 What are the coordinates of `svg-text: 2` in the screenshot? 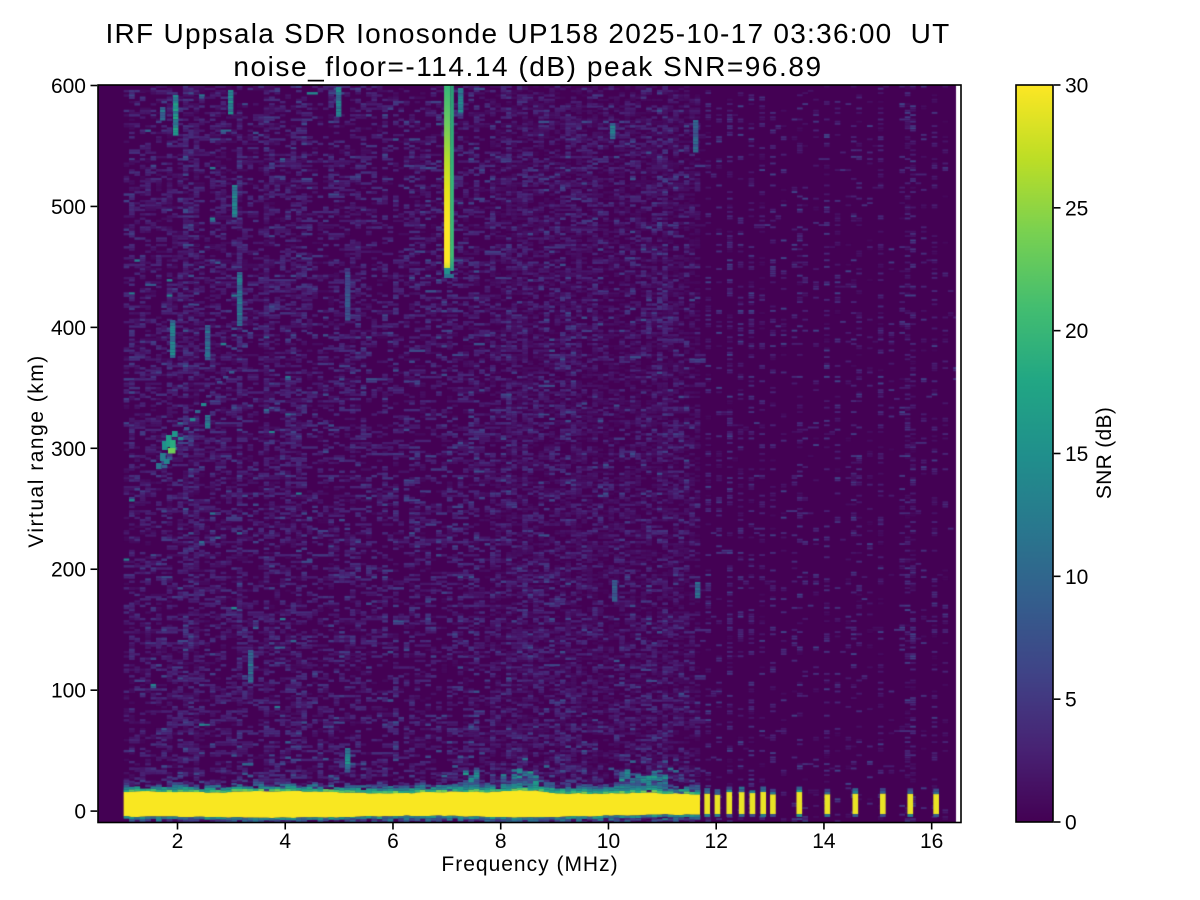 It's located at (178, 841).